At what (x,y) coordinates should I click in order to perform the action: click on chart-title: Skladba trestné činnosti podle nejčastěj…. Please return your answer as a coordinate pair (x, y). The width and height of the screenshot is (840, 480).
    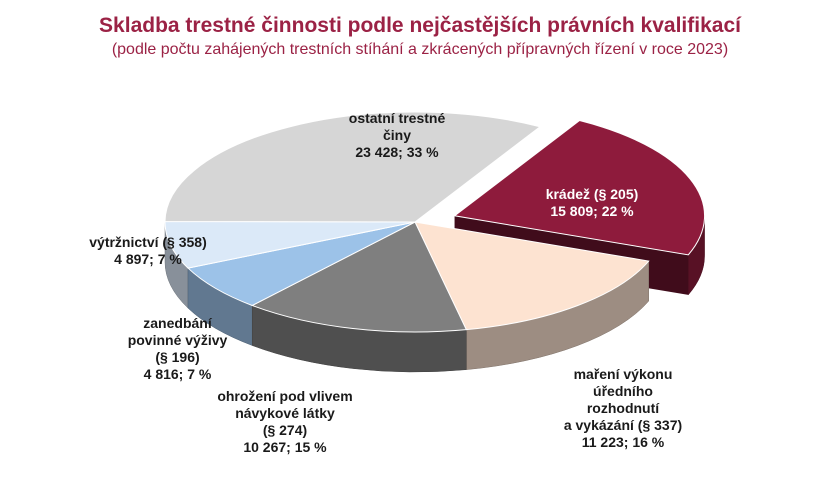
    Looking at the image, I should click on (420, 25).